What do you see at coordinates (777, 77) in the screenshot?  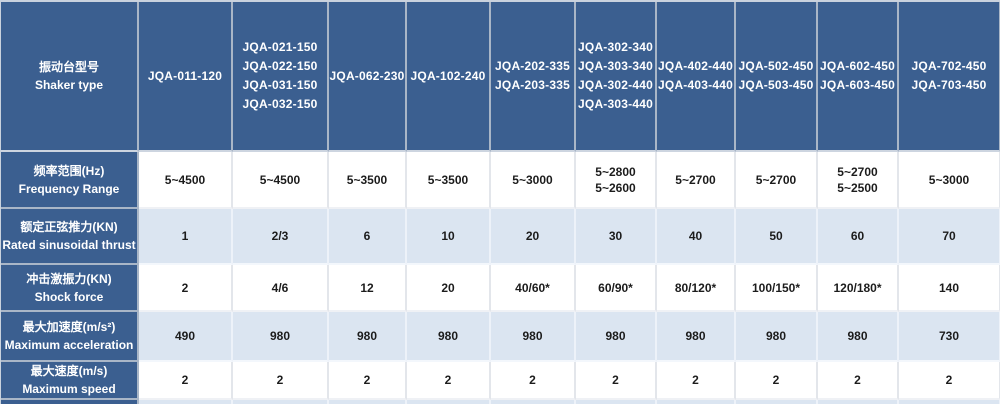 I see `model-column-header: JQA-502-450 JQA-503-450` at bounding box center [777, 77].